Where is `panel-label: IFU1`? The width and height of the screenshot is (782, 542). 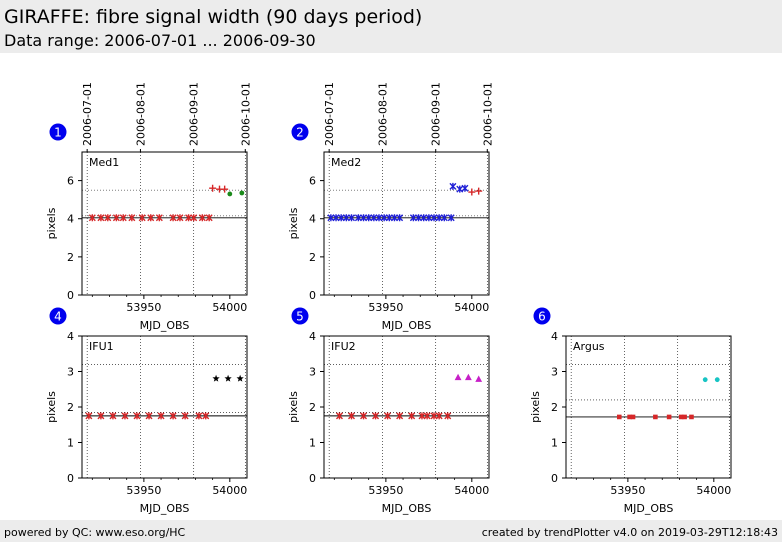
panel-label: IFU1 is located at coordinates (101, 346).